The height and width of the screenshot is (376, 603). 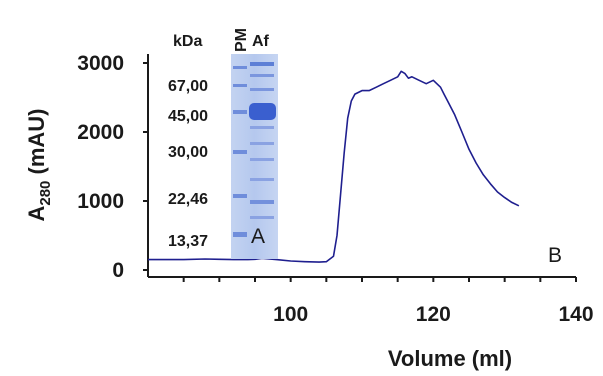 I want to click on gel-marker-label: 22,46, so click(x=188, y=199).